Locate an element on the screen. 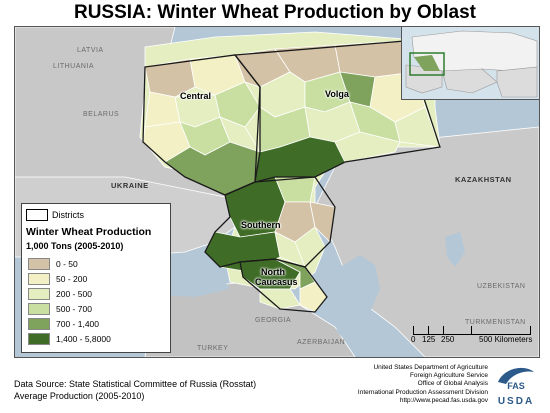 The width and height of the screenshot is (550, 413). district-boundary-north-caucasus is located at coordinates (283, 285).